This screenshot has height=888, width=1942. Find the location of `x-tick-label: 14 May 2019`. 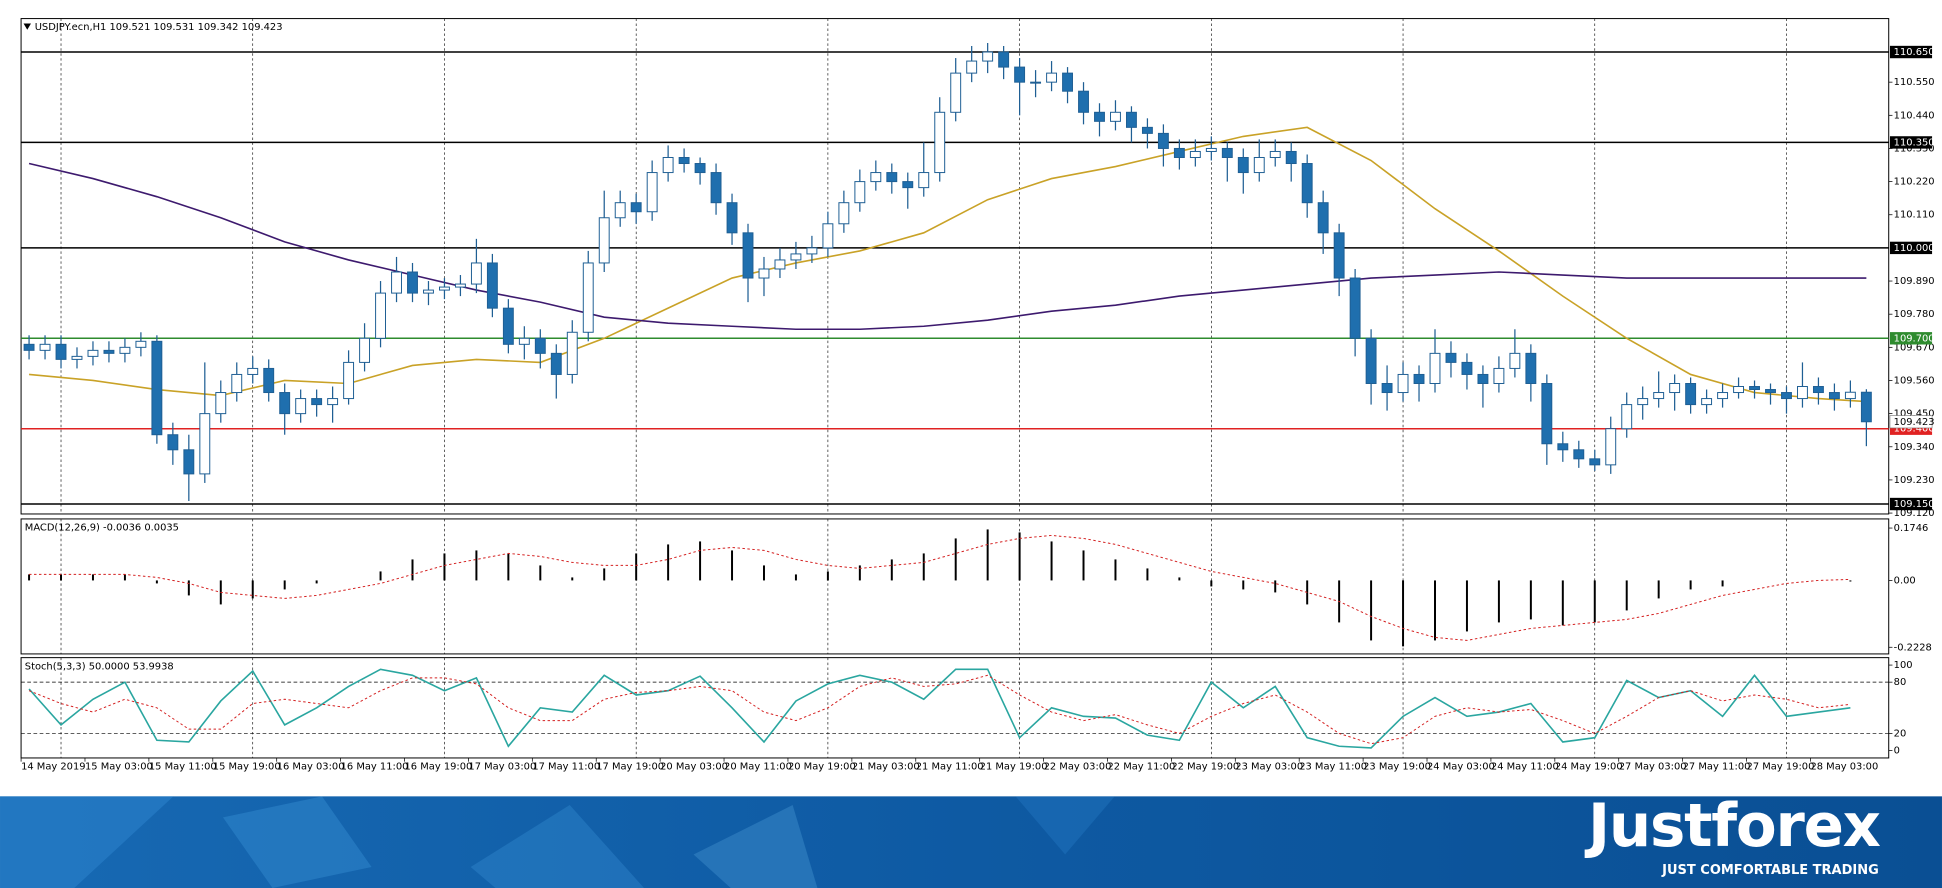

x-tick-label: 14 May 2019 is located at coordinates (53, 767).